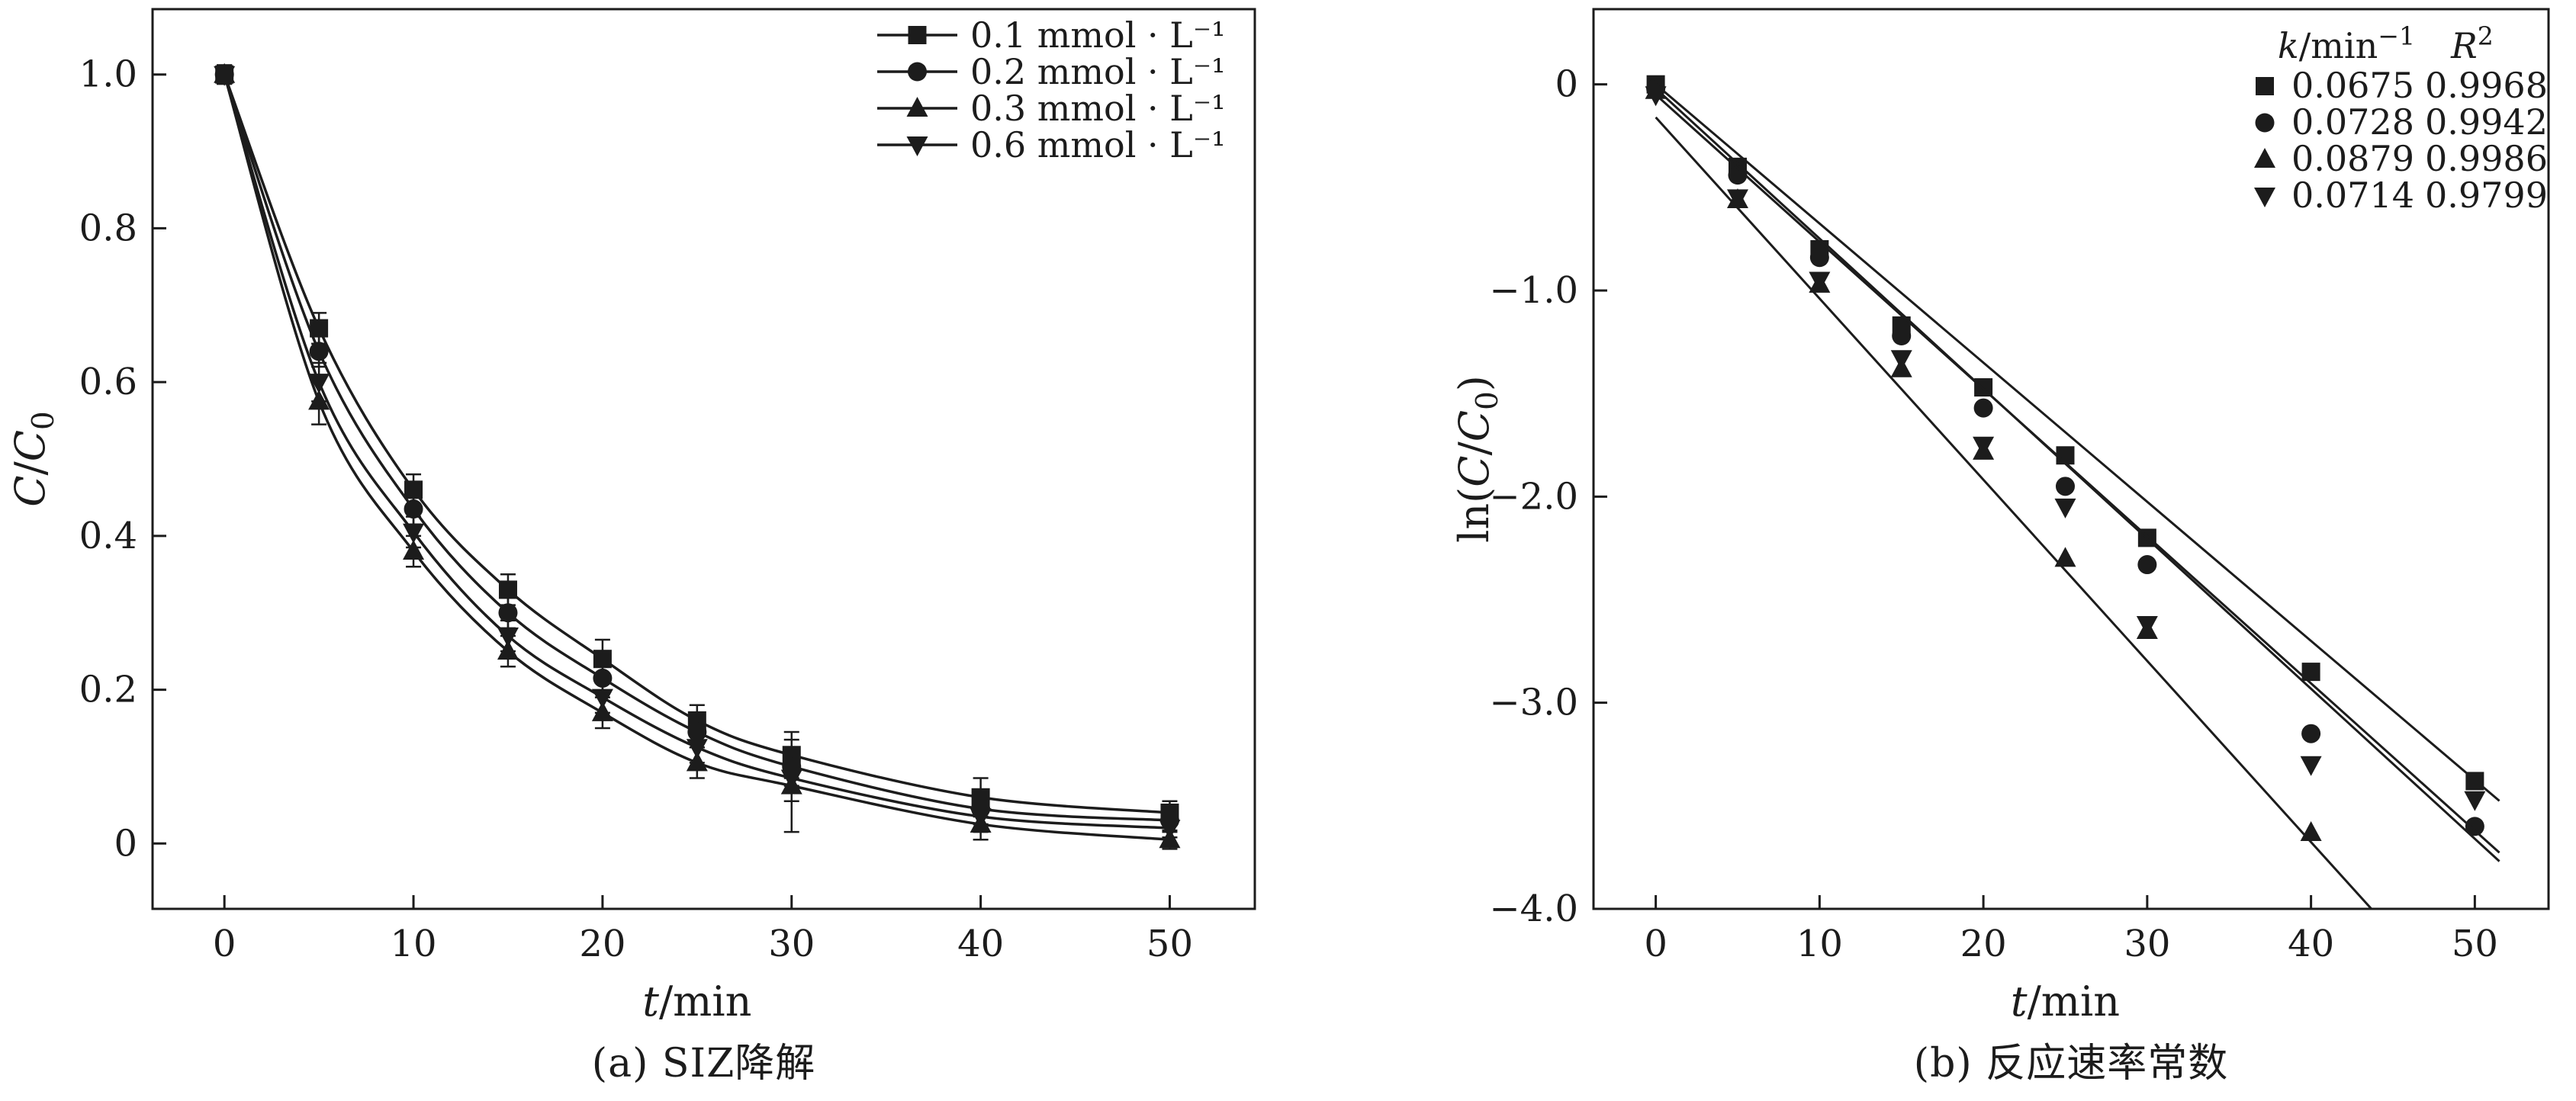 This screenshot has width=2576, height=1101. I want to click on y-tick-label: 0.8, so click(108, 228).